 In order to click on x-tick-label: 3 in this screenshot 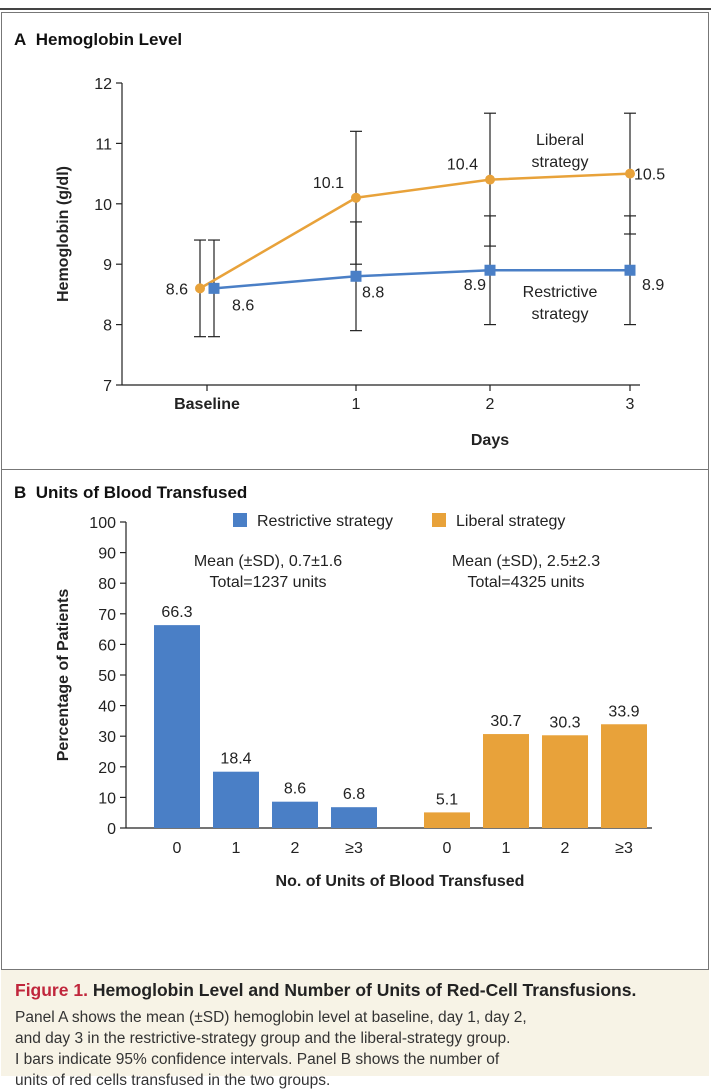, I will do `click(630, 404)`.